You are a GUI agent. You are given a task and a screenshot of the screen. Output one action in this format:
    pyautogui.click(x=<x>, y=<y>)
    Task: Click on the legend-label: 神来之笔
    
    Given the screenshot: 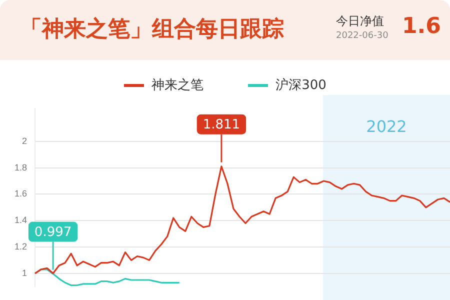 What is the action you would take?
    pyautogui.click(x=177, y=85)
    